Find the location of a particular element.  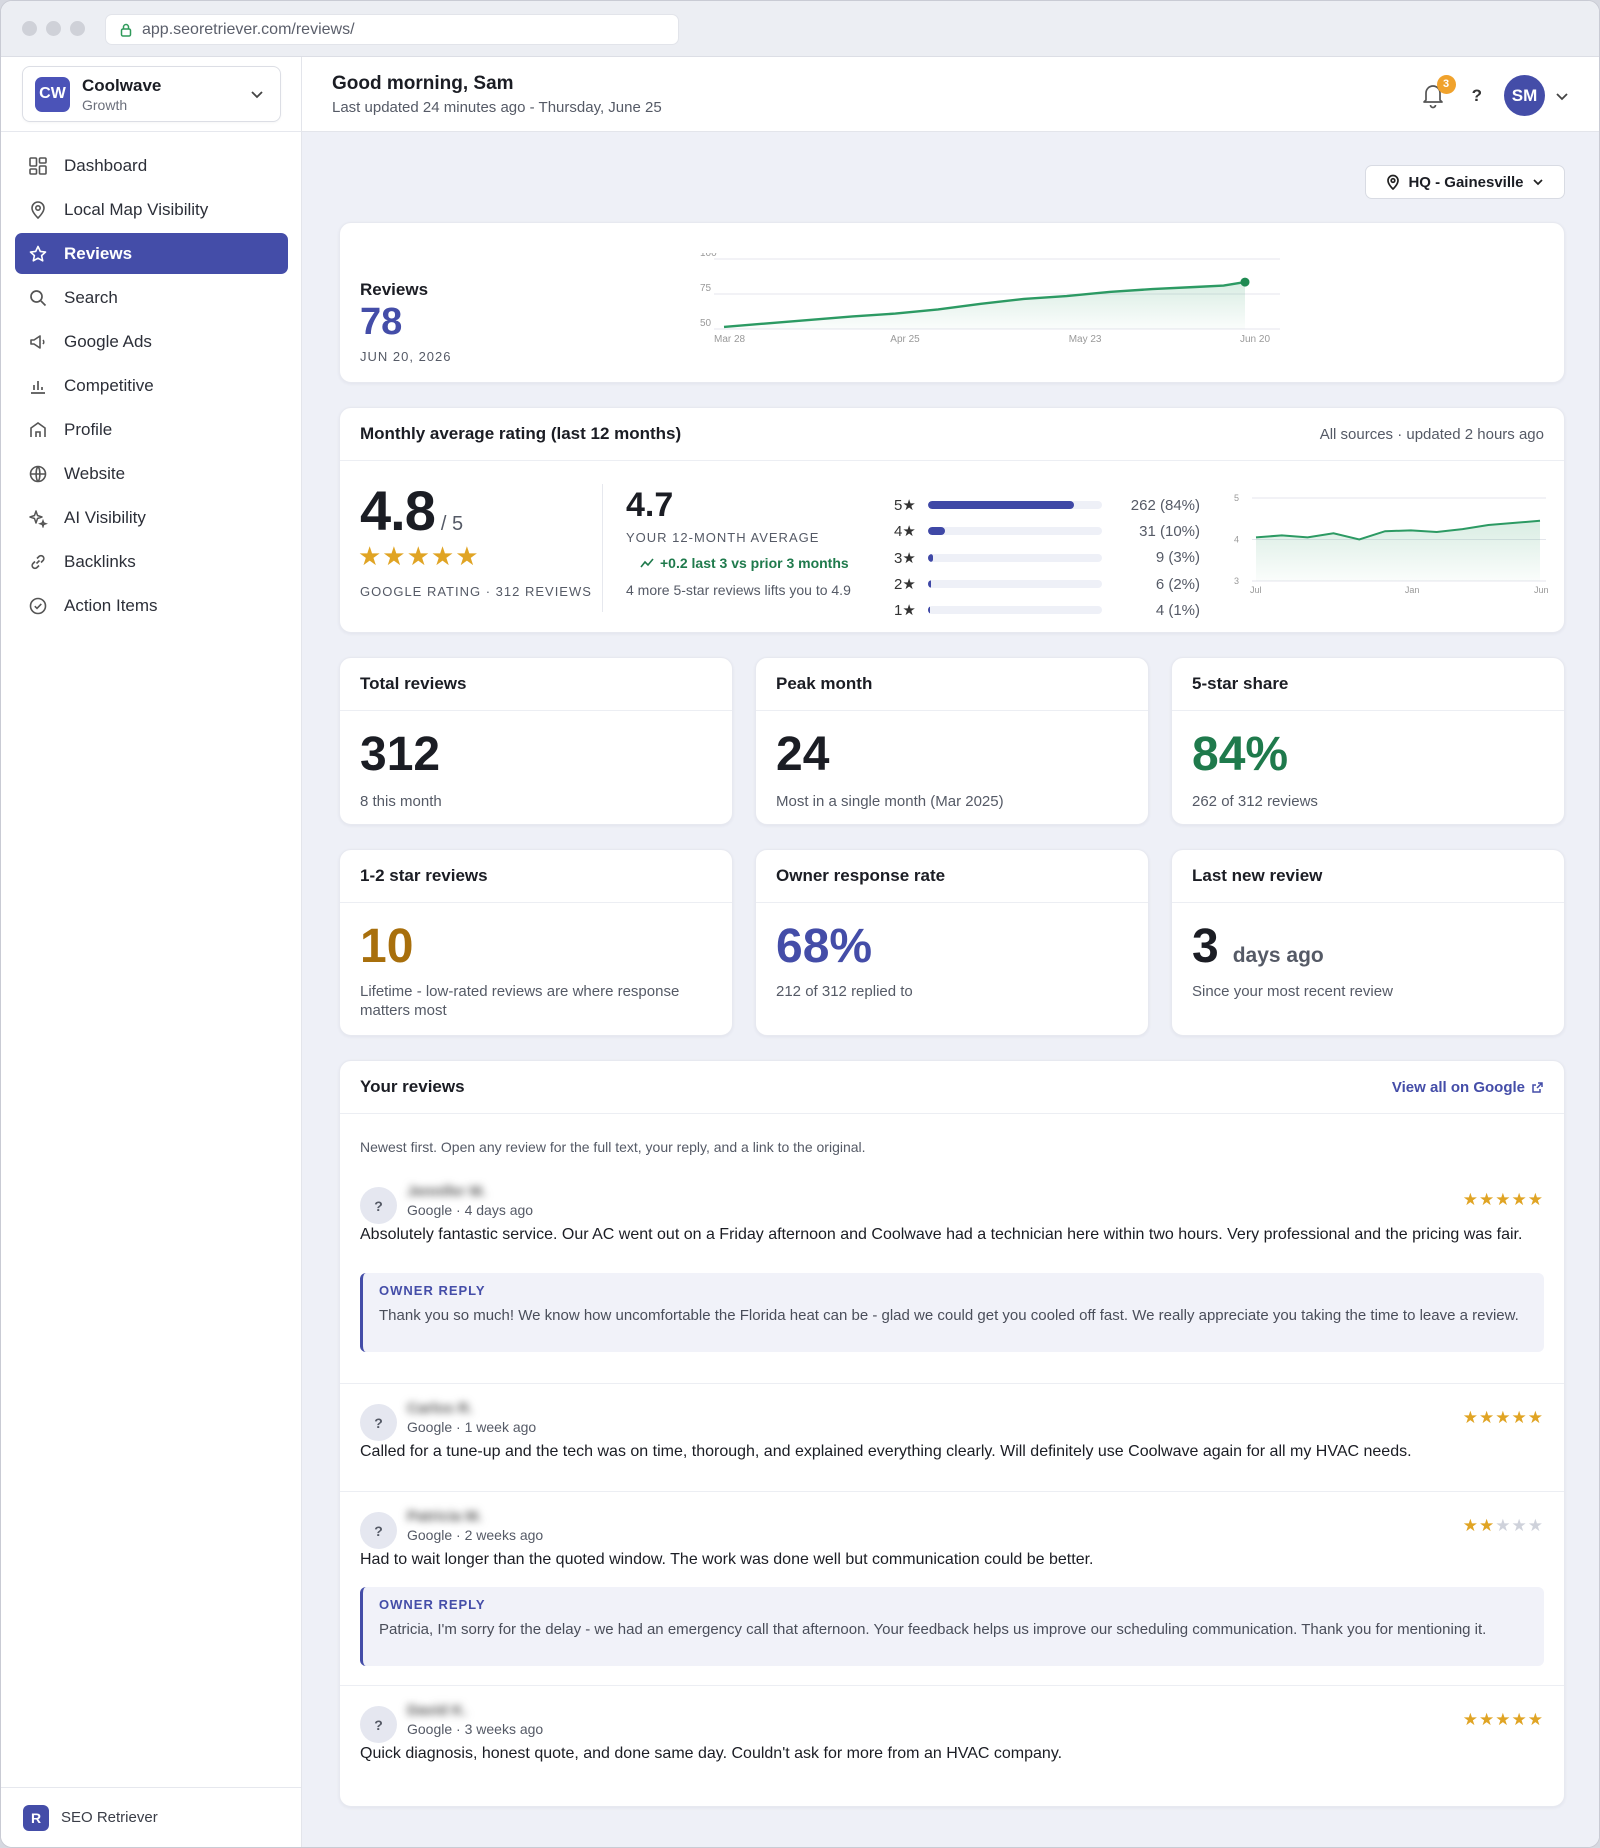

dist-count: 9 (3%) is located at coordinates (1177, 558).